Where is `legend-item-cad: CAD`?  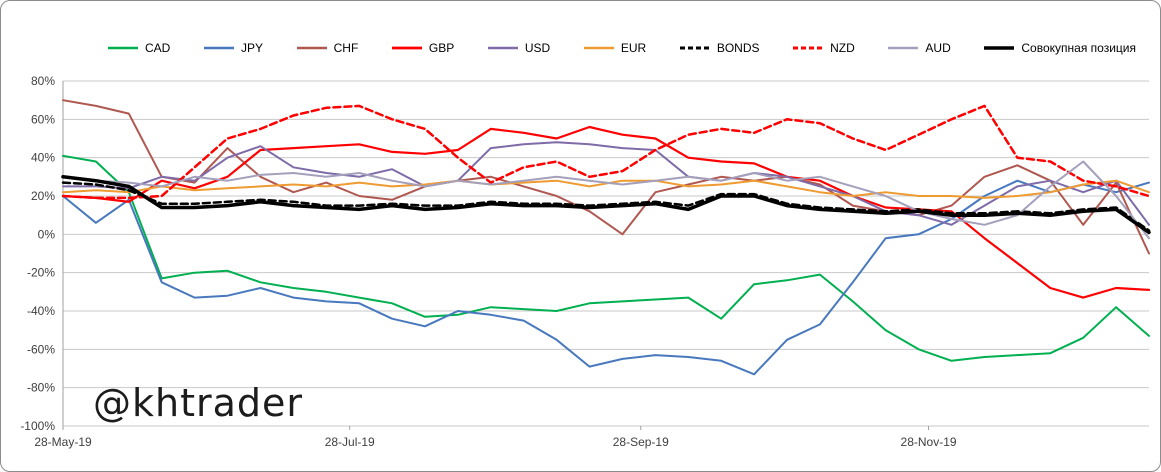 legend-item-cad: CAD is located at coordinates (138, 48).